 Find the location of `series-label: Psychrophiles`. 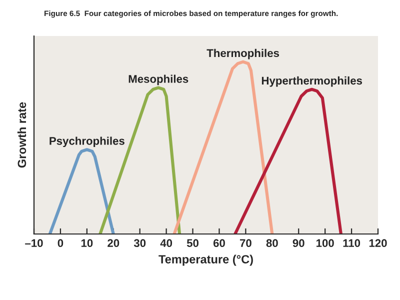

series-label: Psychrophiles is located at coordinates (87, 142).